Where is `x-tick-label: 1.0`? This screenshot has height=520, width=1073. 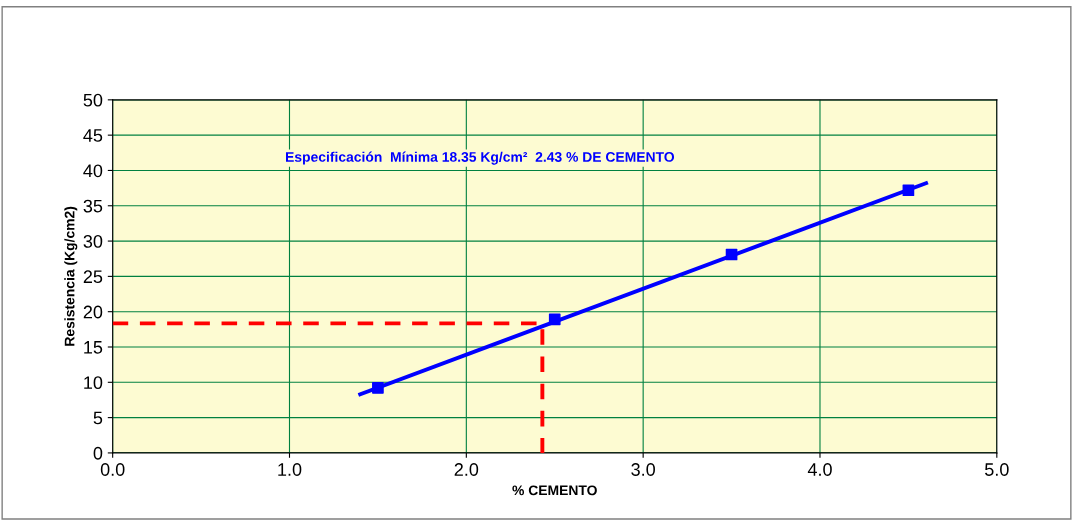
x-tick-label: 1.0 is located at coordinates (290, 469).